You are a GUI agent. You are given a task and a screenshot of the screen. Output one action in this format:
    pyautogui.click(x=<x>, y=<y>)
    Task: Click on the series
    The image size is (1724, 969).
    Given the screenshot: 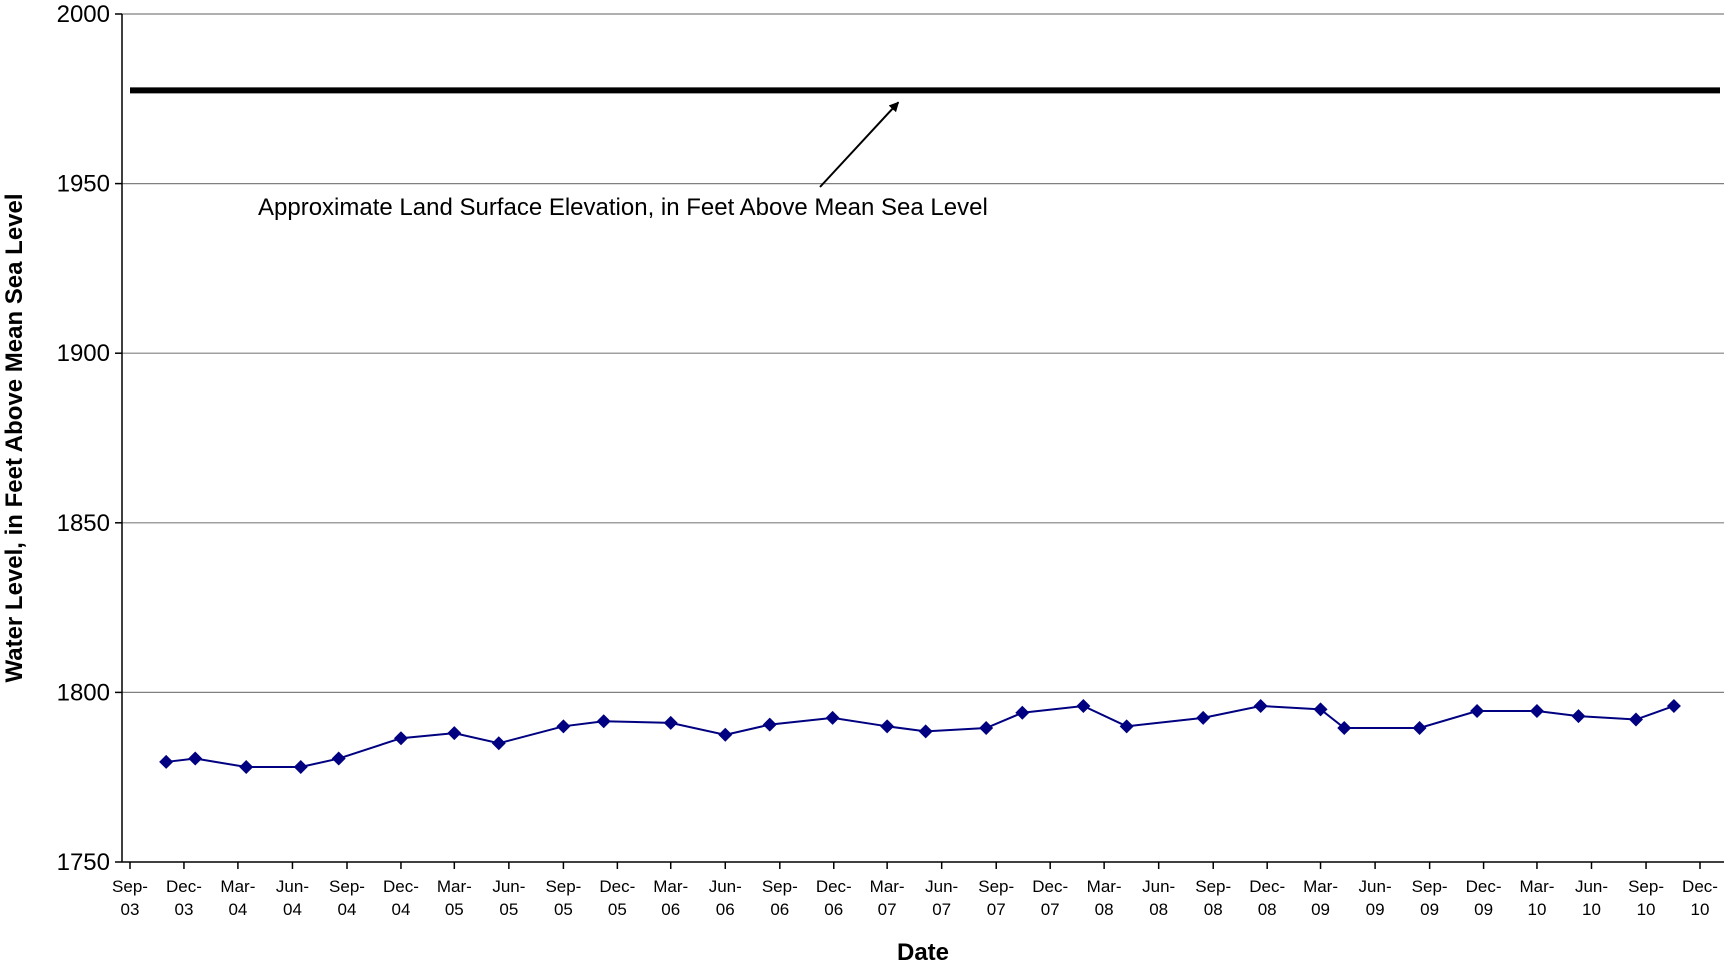 What is the action you would take?
    pyautogui.click(x=920, y=736)
    